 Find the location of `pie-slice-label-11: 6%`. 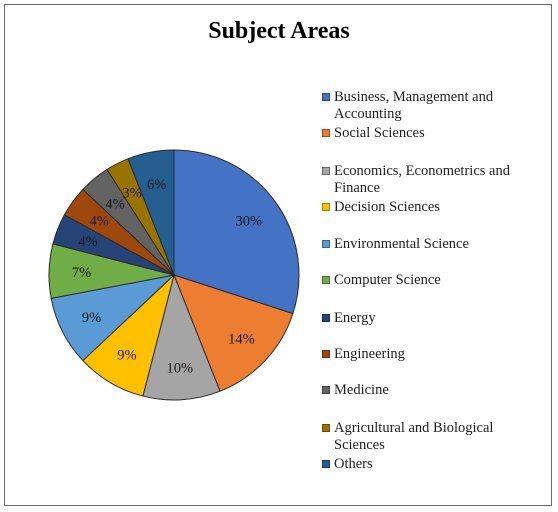

pie-slice-label-11: 6% is located at coordinates (156, 185).